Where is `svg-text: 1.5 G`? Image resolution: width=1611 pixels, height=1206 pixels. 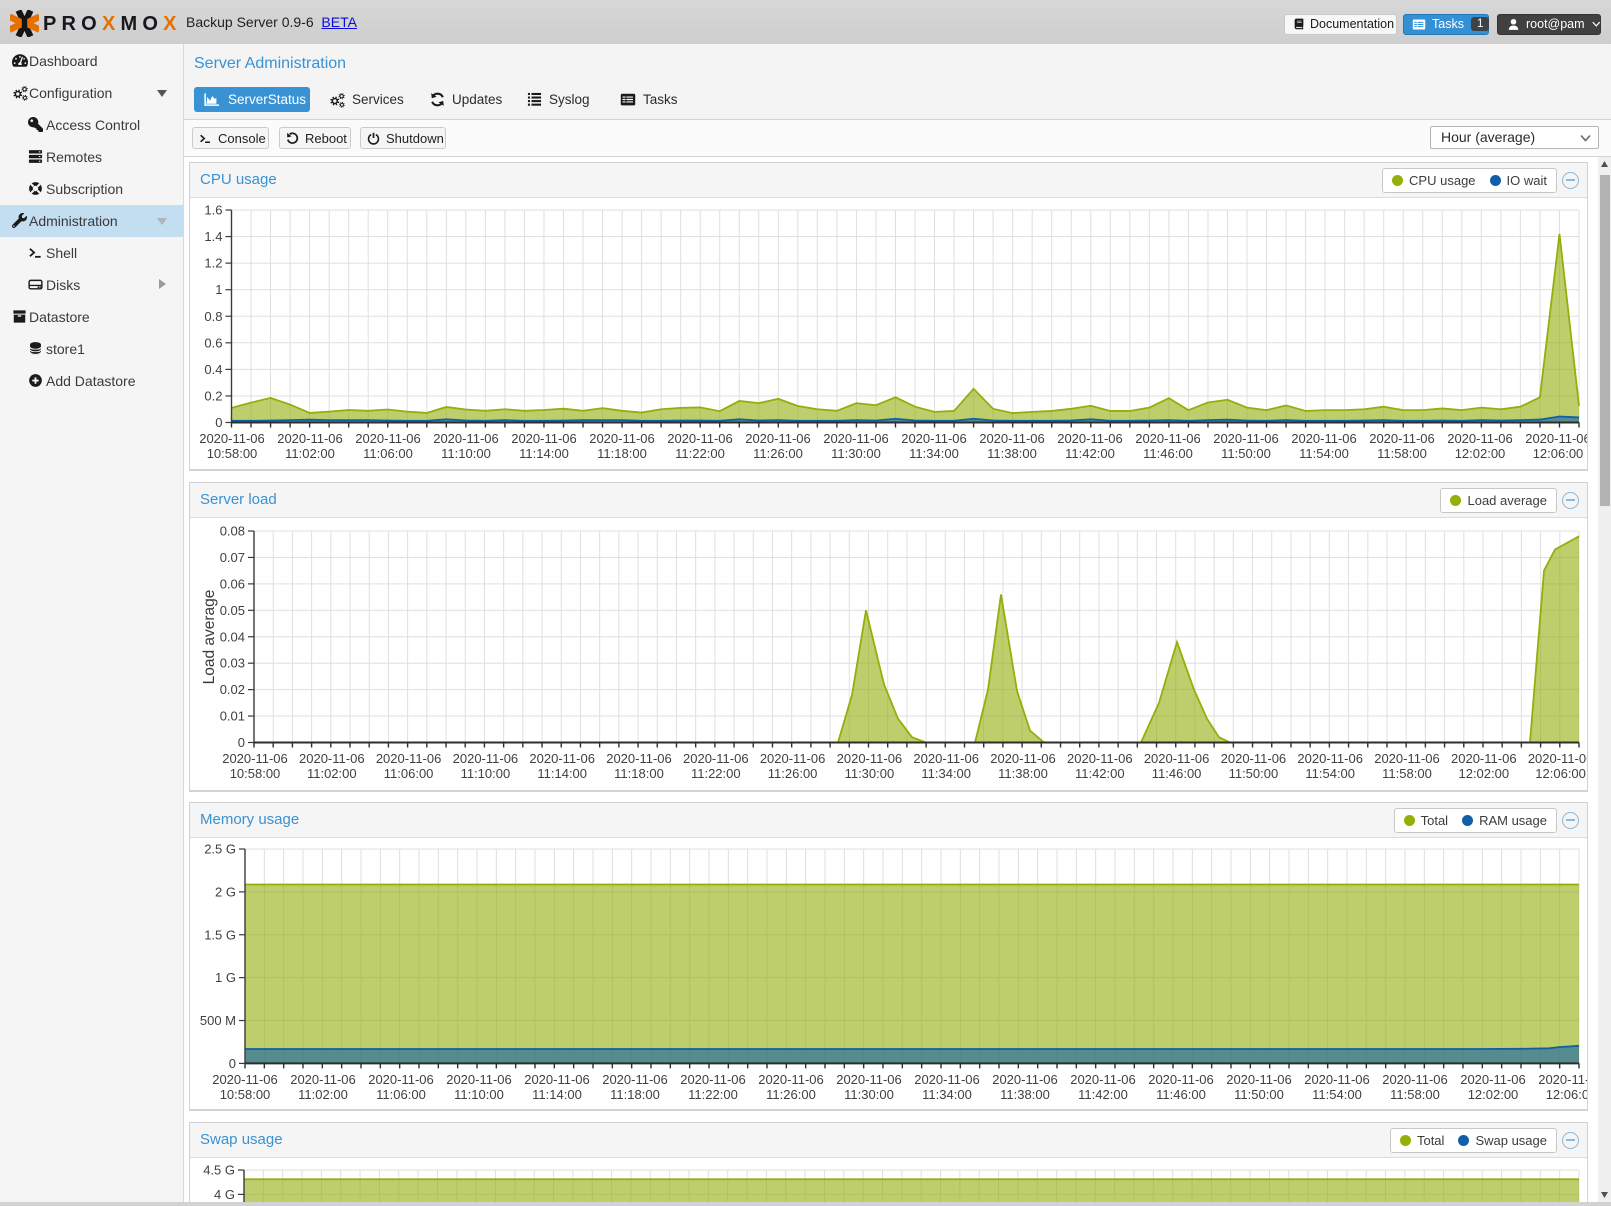 svg-text: 1.5 G is located at coordinates (220, 934).